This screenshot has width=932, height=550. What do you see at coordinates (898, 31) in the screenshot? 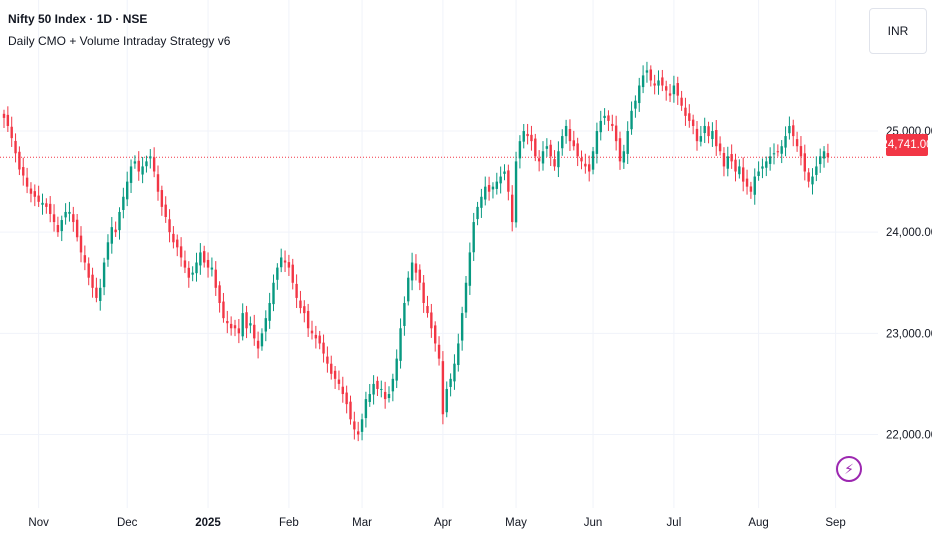
I see `currency-button: INR` at bounding box center [898, 31].